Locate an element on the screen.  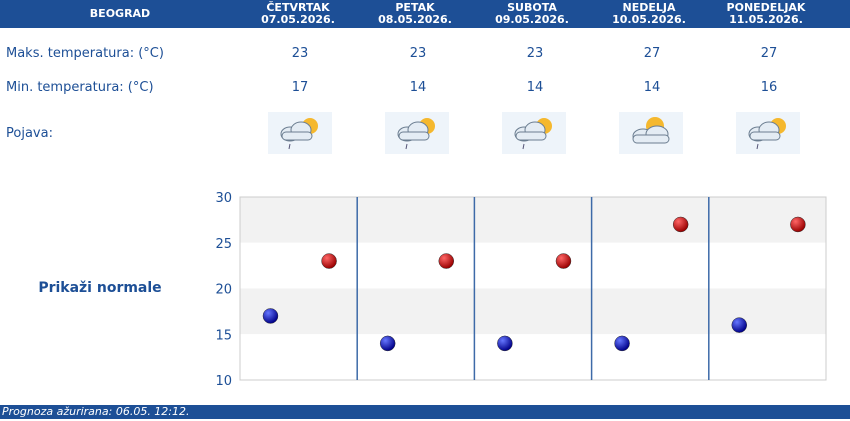
day-date: 07.05.2026. is located at coordinates (298, 19).